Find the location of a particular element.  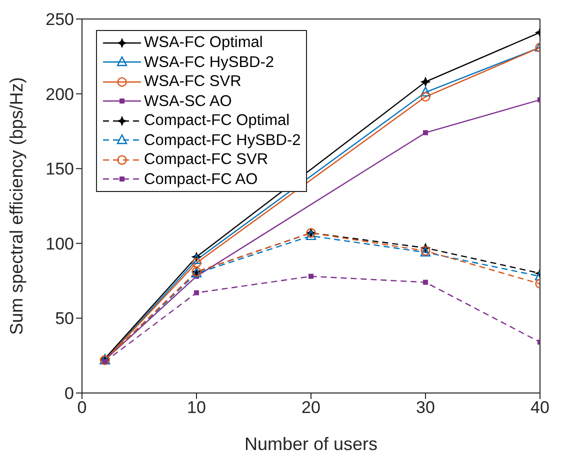

legend-label: Compact-FC Optimal is located at coordinates (217, 120).